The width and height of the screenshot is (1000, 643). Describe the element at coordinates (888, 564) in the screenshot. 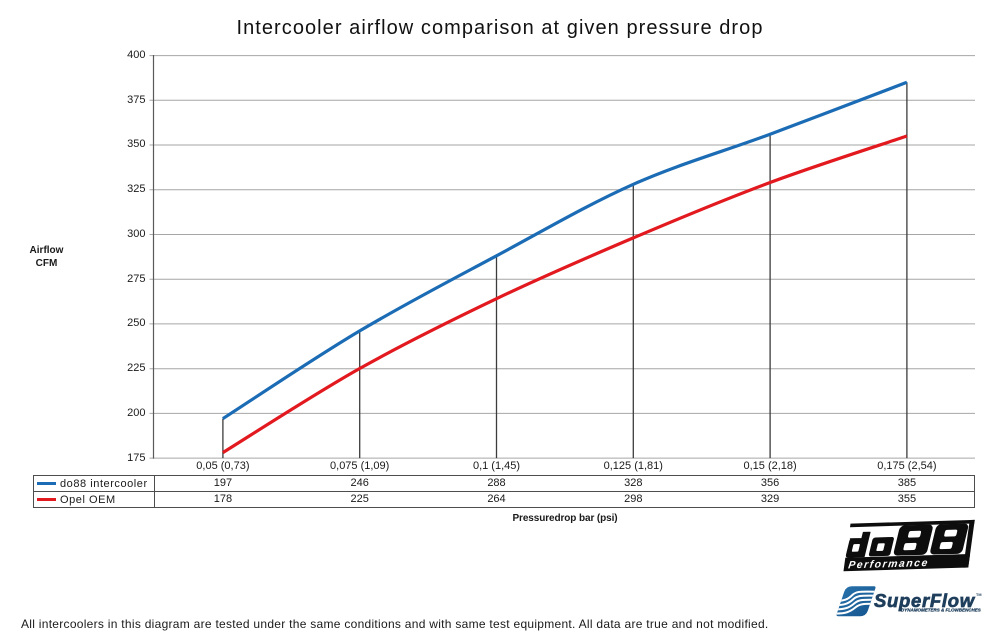

I see `svg-text: Performance` at that location.